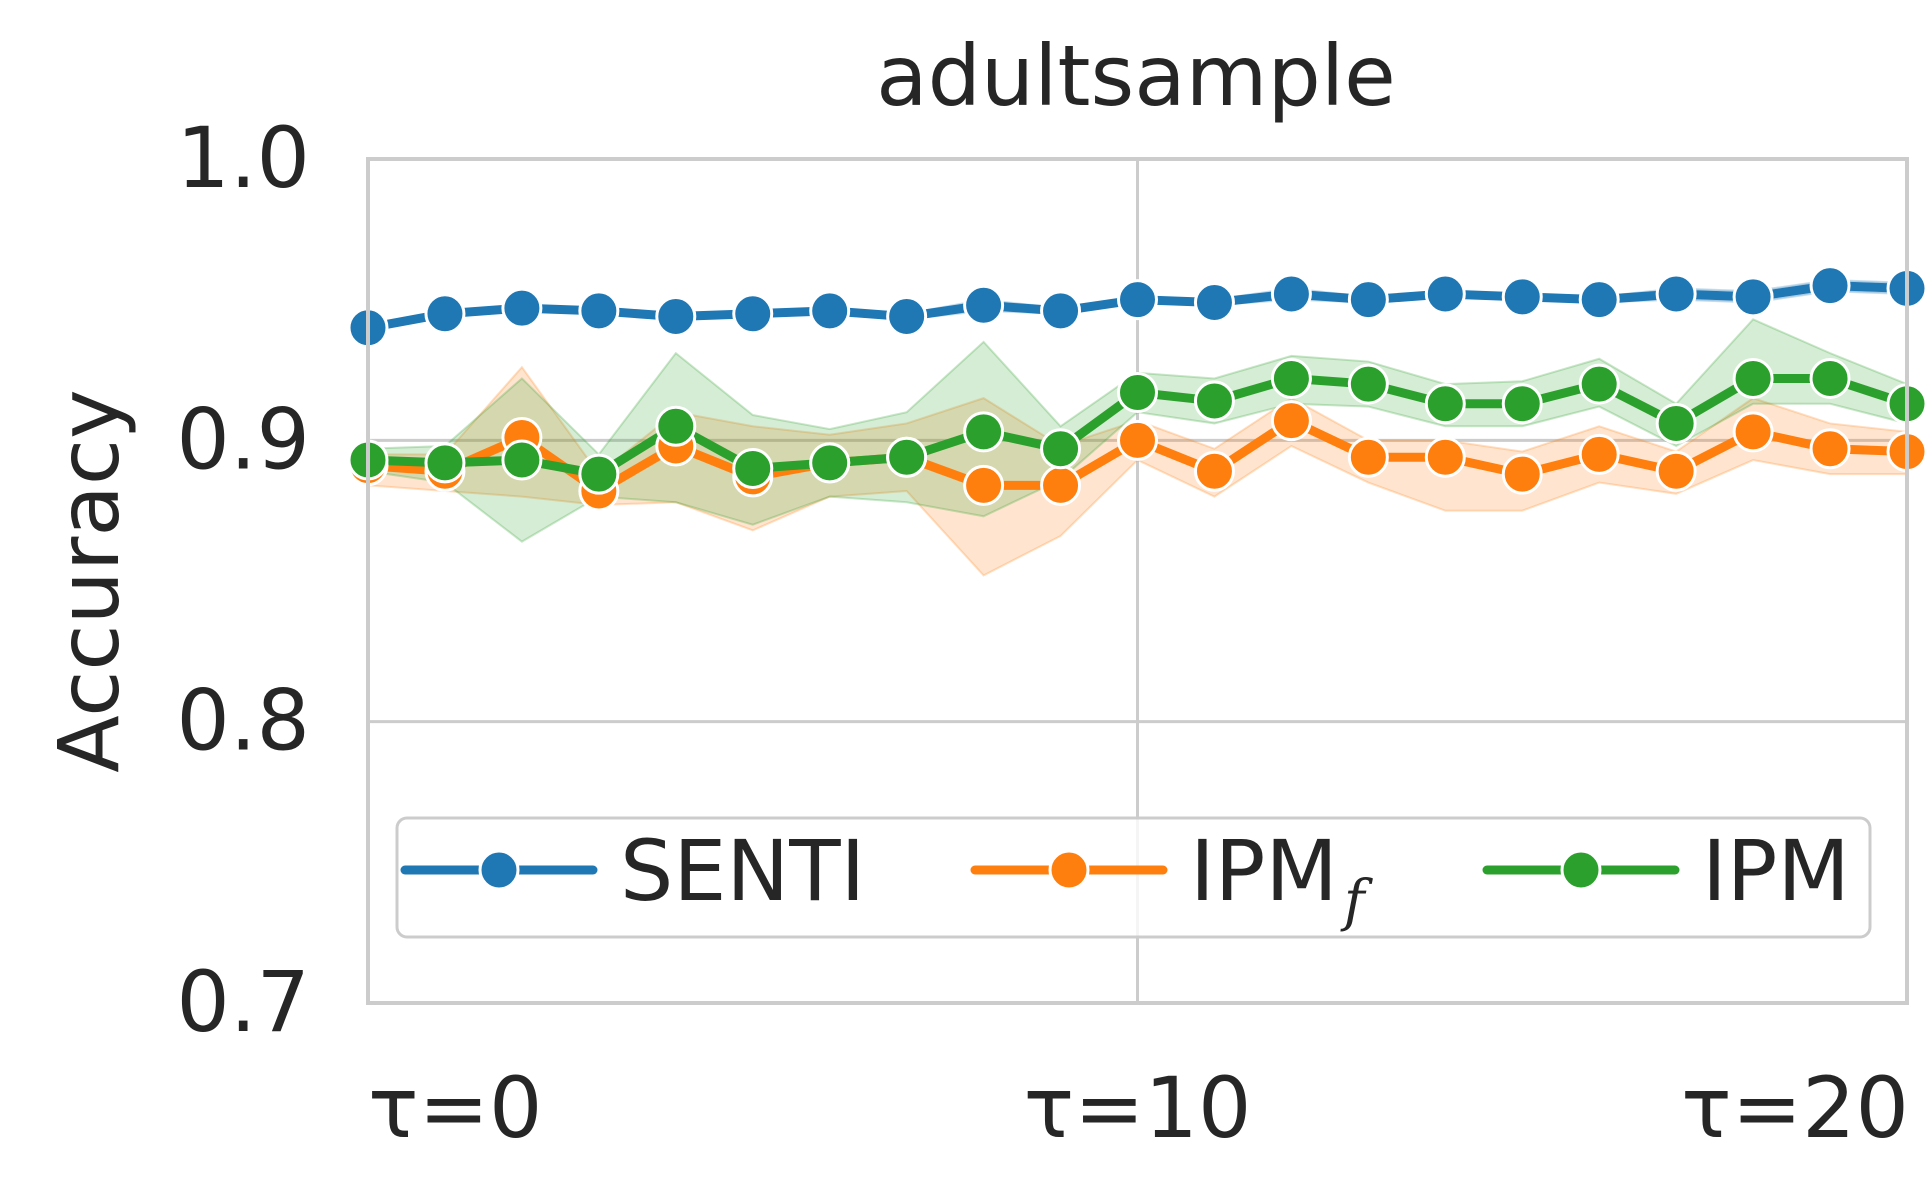  I want to click on y-axis-label: Accuracy, so click(89, 581).